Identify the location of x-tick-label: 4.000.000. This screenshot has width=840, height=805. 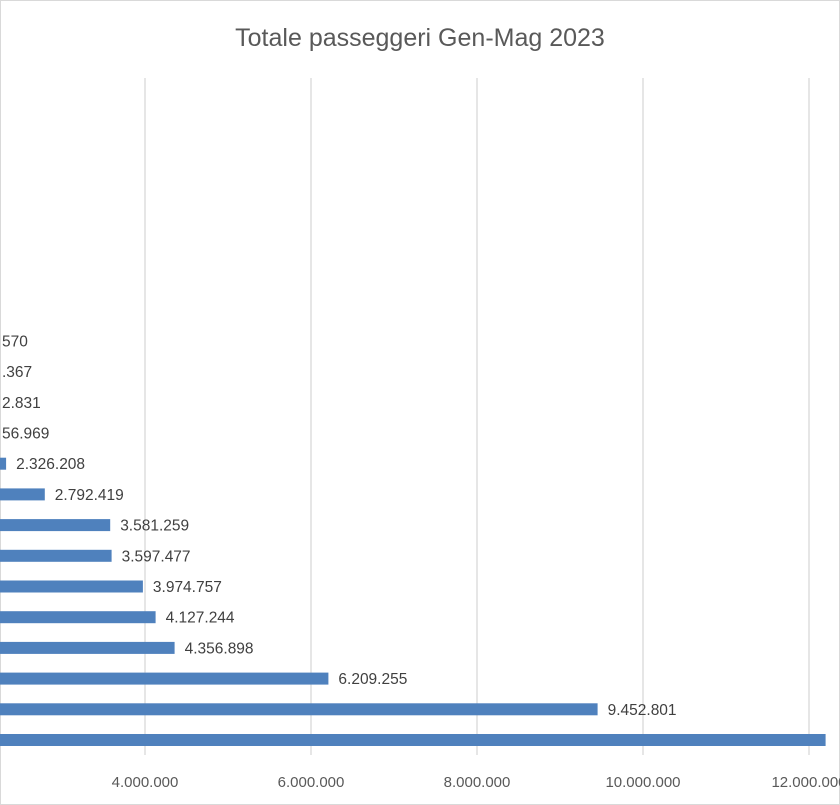
(145, 782).